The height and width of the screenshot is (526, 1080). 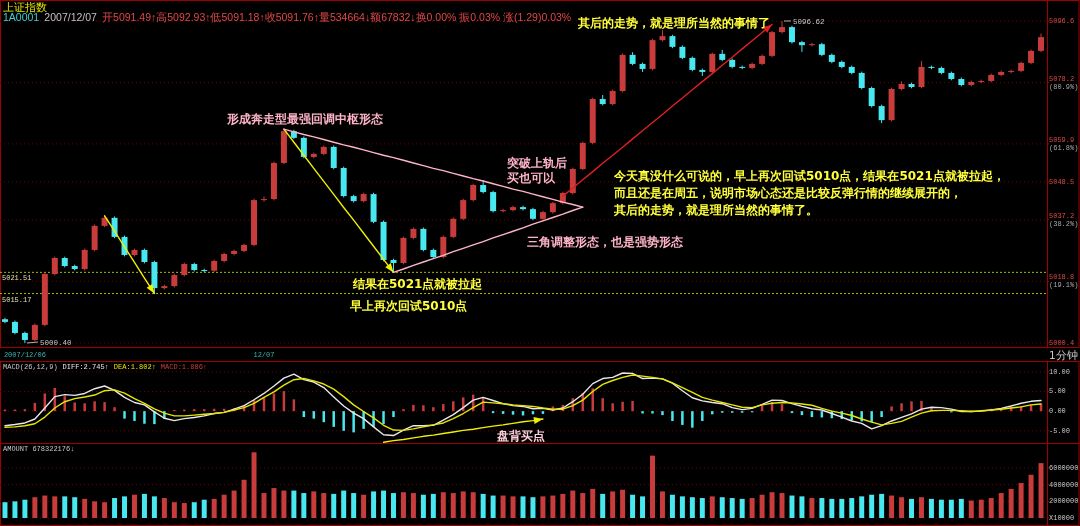 I want to click on text: 1分钟, so click(x=1063, y=355).